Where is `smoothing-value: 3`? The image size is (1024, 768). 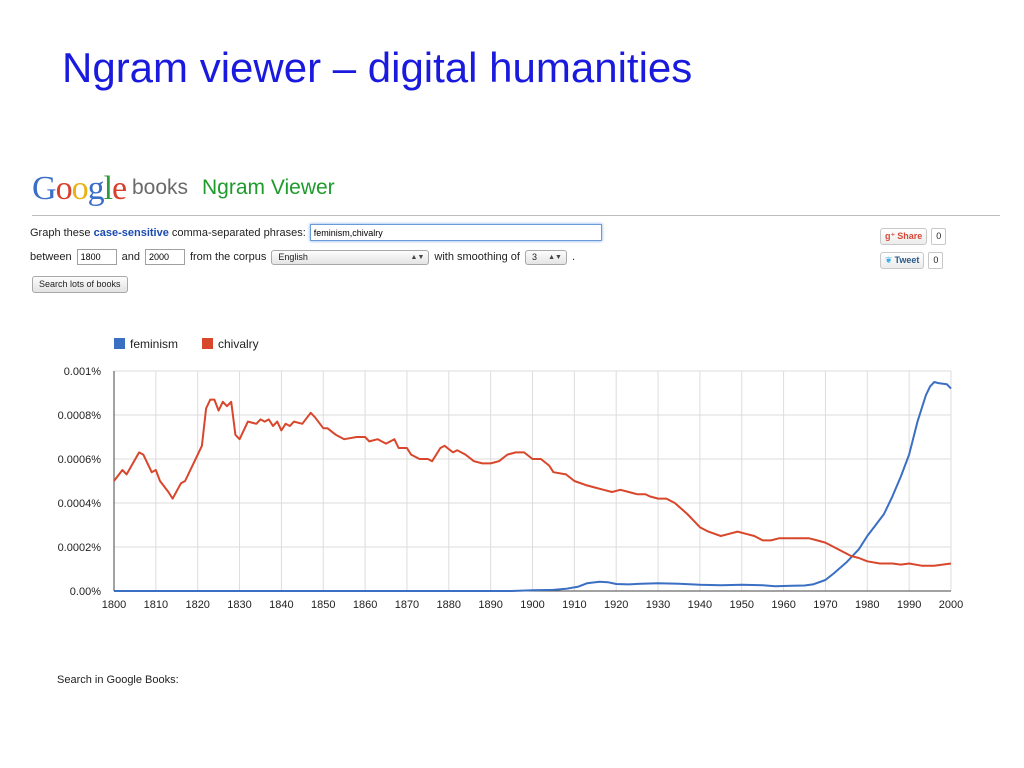
smoothing-value: 3 is located at coordinates (534, 257).